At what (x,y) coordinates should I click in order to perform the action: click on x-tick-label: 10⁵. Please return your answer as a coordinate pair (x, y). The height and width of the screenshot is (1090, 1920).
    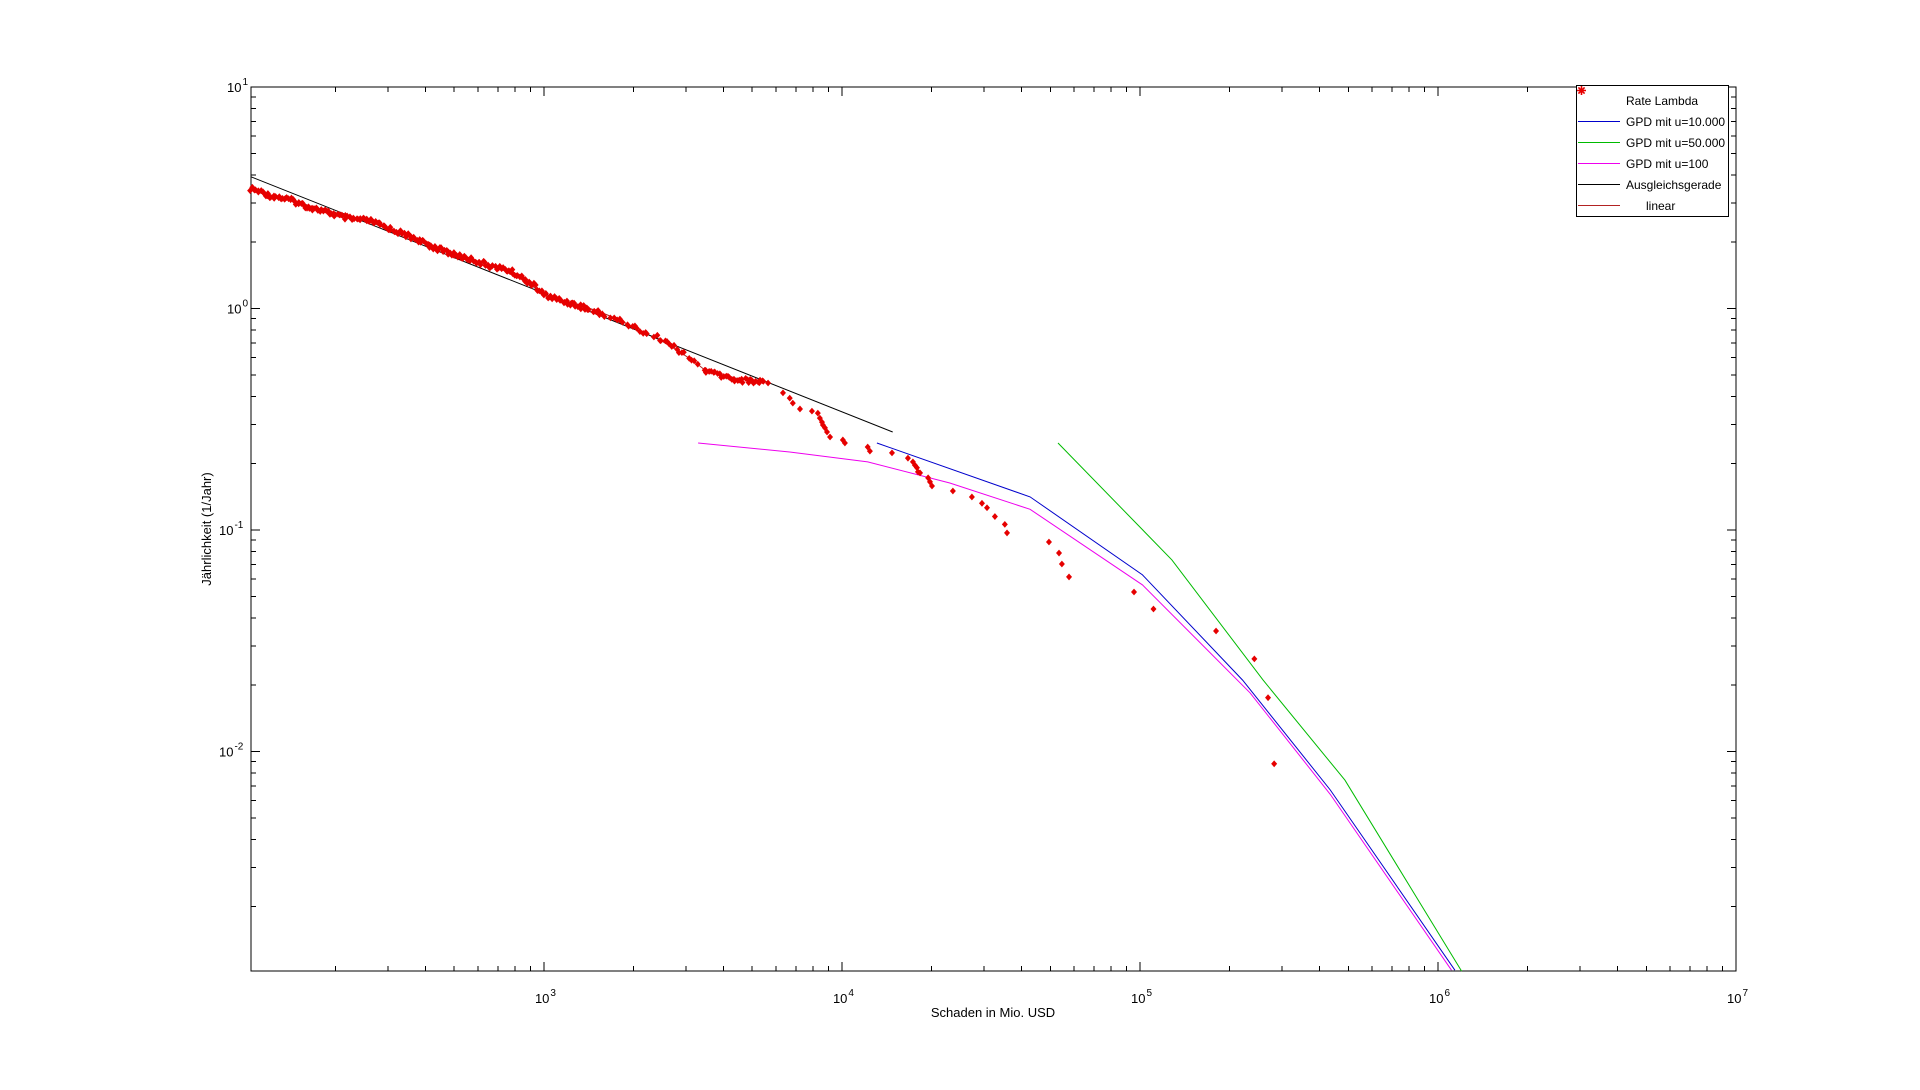
    Looking at the image, I should click on (1141, 997).